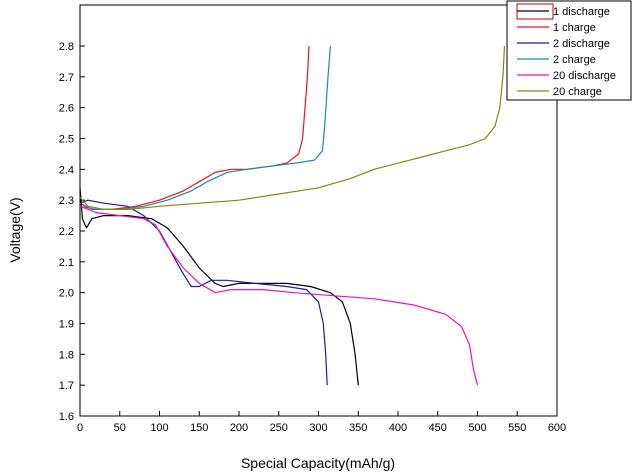 This screenshot has height=474, width=635. Describe the element at coordinates (66, 78) in the screenshot. I see `y-tick-label: 2.7` at that location.